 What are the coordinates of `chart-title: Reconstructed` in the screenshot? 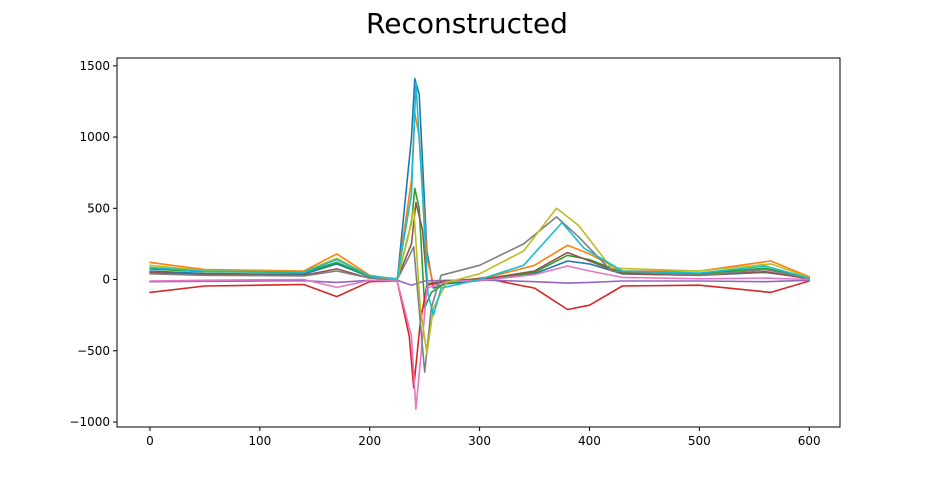 It's located at (467, 23).